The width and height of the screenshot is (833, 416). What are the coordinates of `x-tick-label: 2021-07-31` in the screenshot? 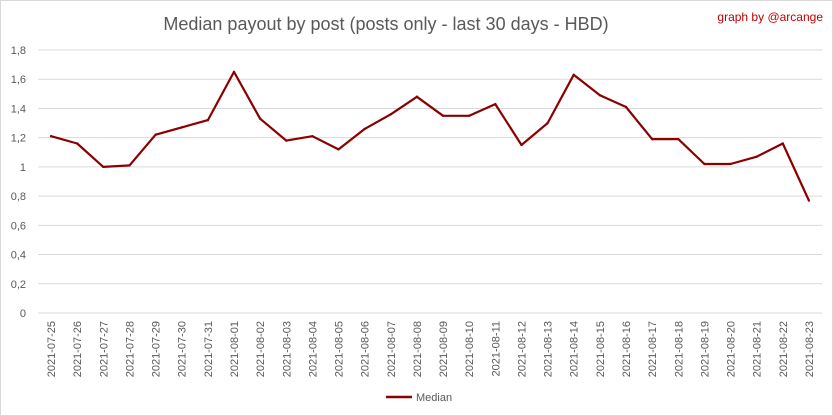 It's located at (209, 349).